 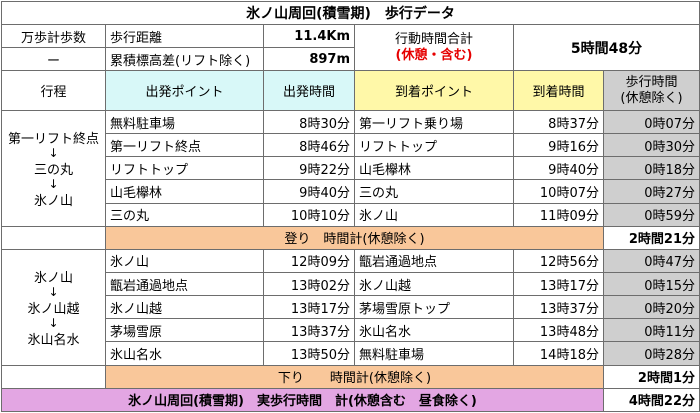 I want to click on summary-row-2: ー 累積標高差(リフト除く) 897m, so click(x=350, y=59).